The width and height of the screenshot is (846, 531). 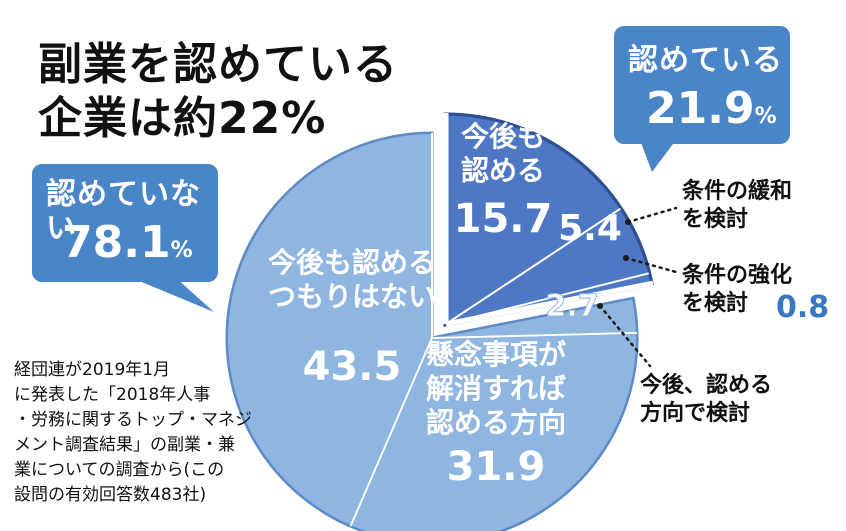 What do you see at coordinates (737, 191) in the screenshot?
I see `callout-ease-line-1: 条件の緩和` at bounding box center [737, 191].